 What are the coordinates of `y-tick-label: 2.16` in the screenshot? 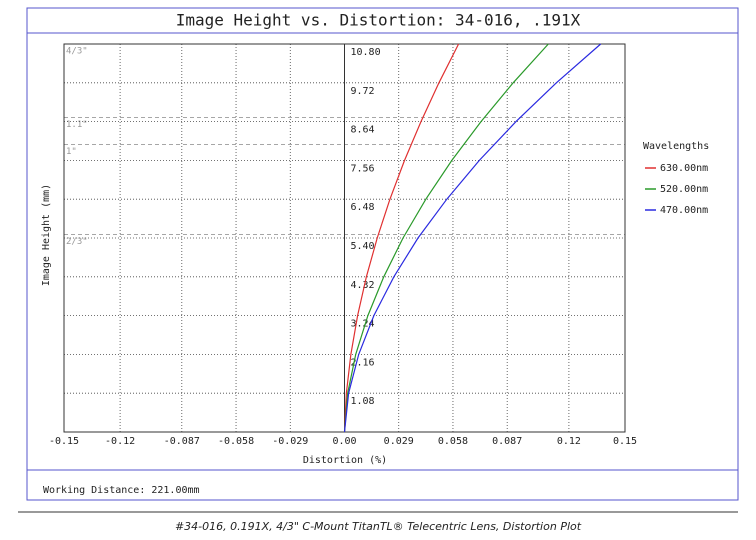 It's located at (363, 362).